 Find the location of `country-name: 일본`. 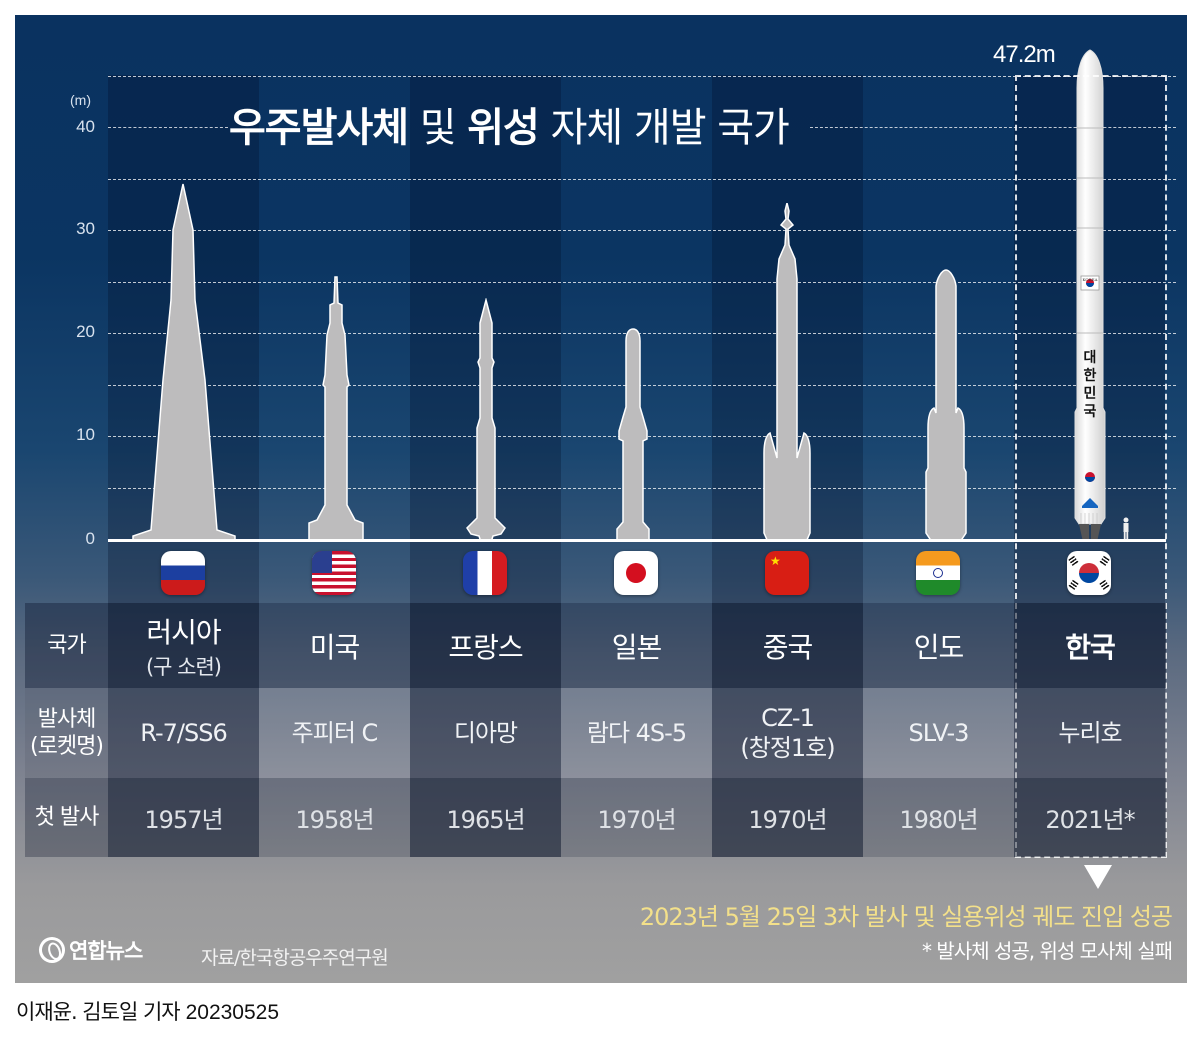

country-name: 일본 is located at coordinates (637, 647).